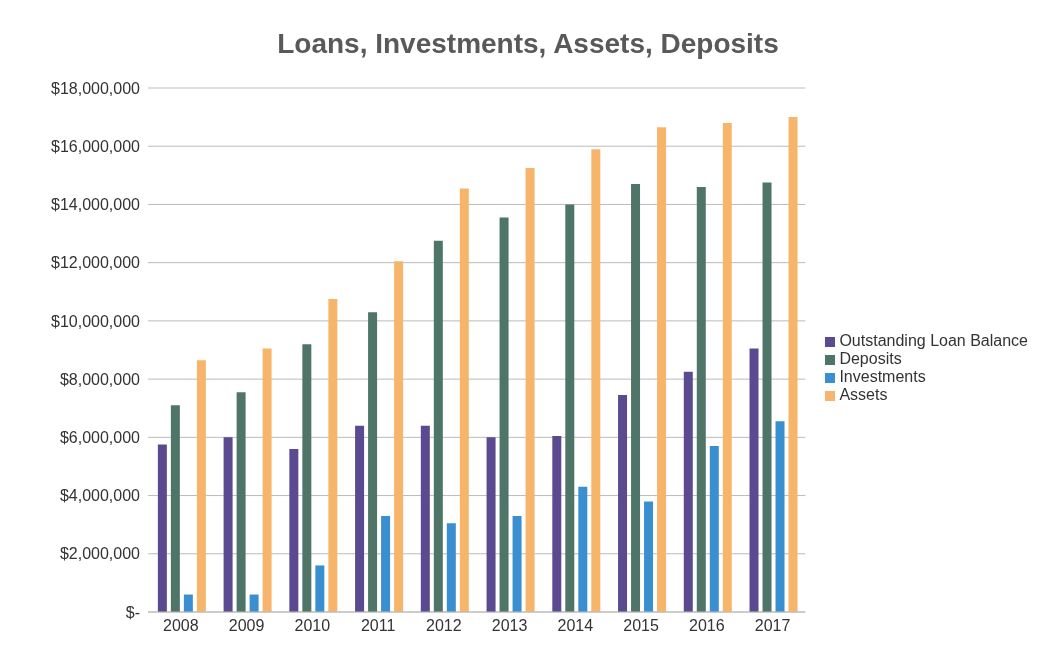 The width and height of the screenshot is (1062, 656). Describe the element at coordinates (444, 626) in the screenshot. I see `x-tick-label: 2012` at that location.